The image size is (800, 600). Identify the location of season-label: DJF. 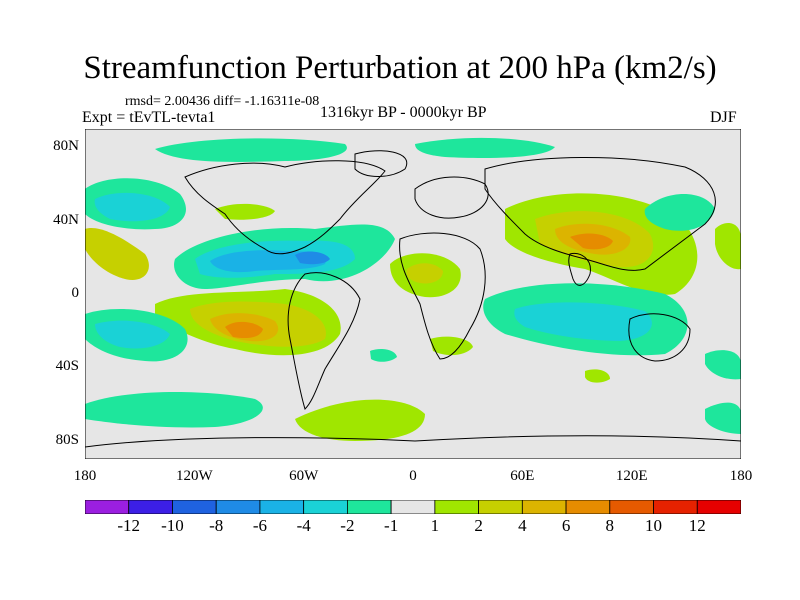
(723, 117).